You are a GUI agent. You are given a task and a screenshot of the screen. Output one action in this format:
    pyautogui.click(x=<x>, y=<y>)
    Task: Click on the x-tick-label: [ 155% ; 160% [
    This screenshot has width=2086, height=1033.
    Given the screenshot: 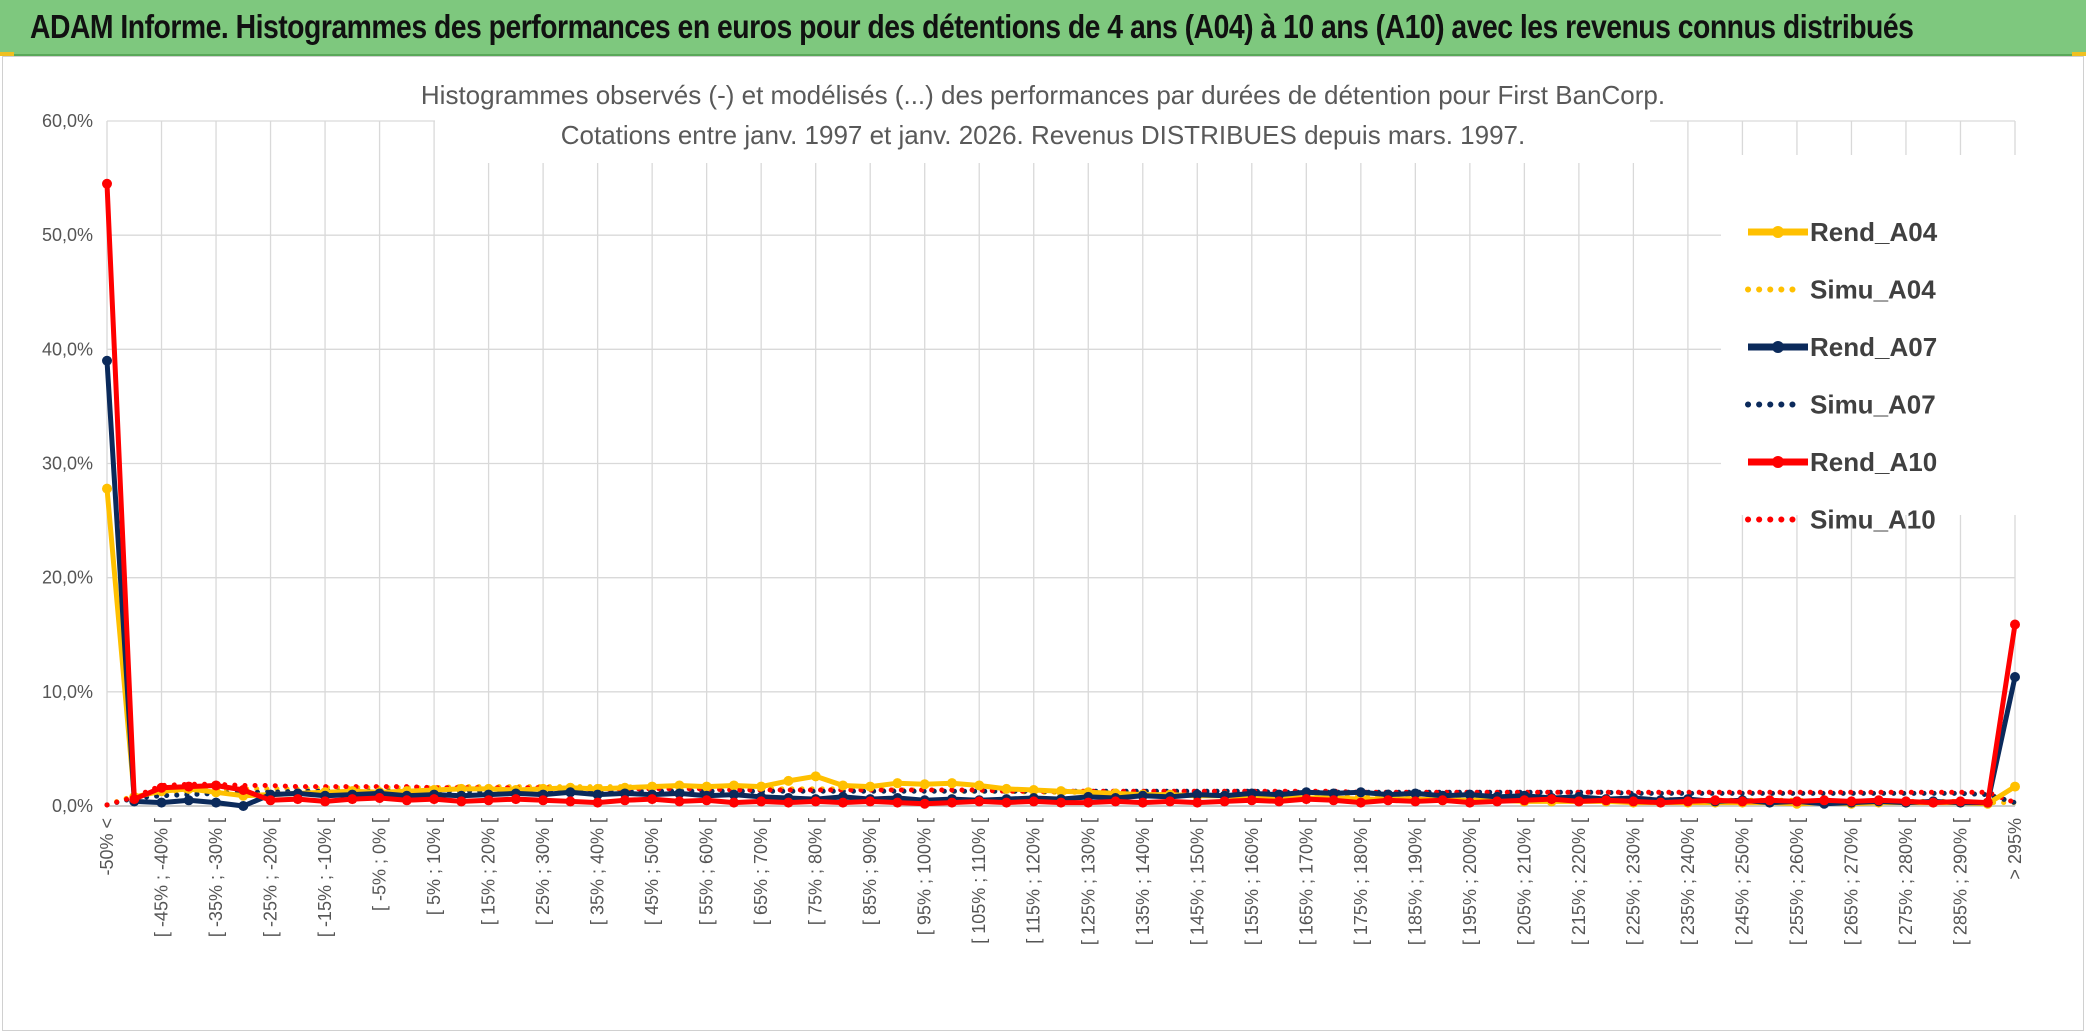 What is the action you would take?
    pyautogui.click(x=1252, y=881)
    